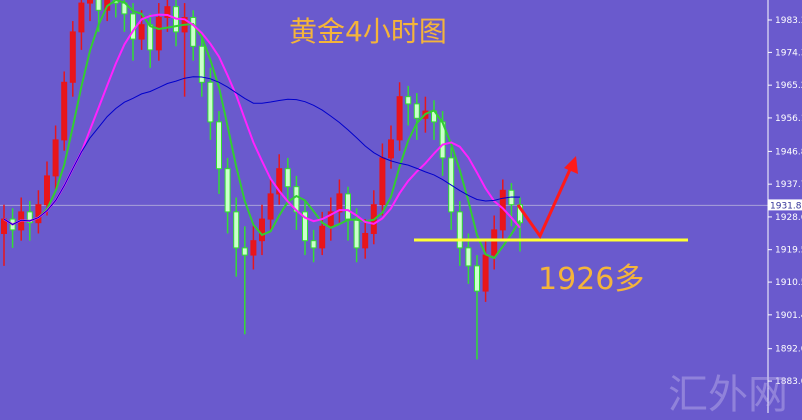  I want to click on current-price-box, so click(785, 205).